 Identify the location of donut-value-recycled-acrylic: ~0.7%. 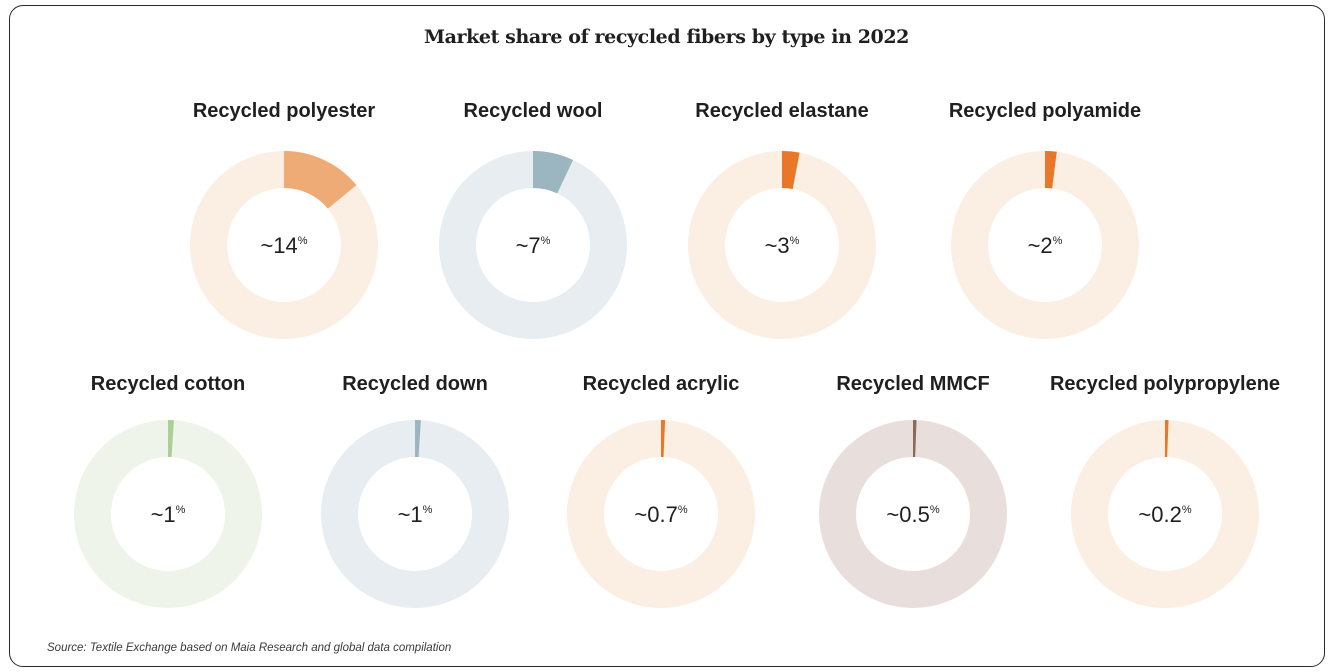
(660, 514).